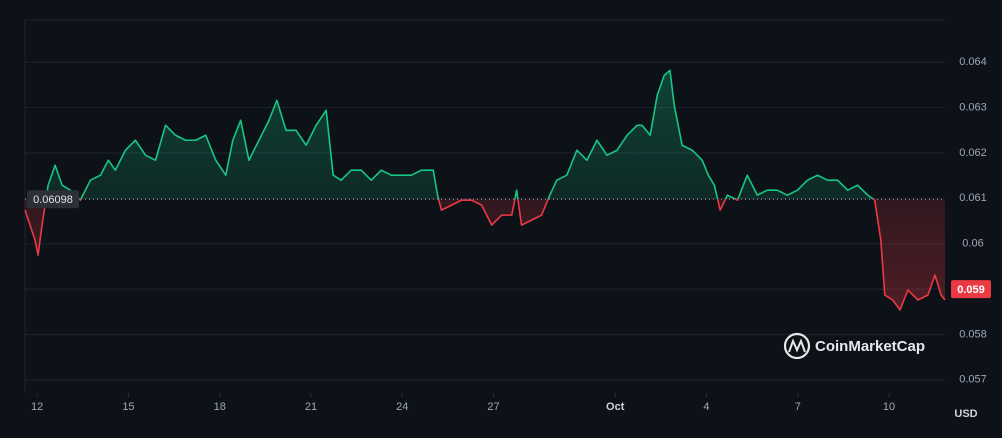 Image resolution: width=1002 pixels, height=438 pixels. Describe the element at coordinates (128, 407) in the screenshot. I see `x-tick-label: 15` at that location.